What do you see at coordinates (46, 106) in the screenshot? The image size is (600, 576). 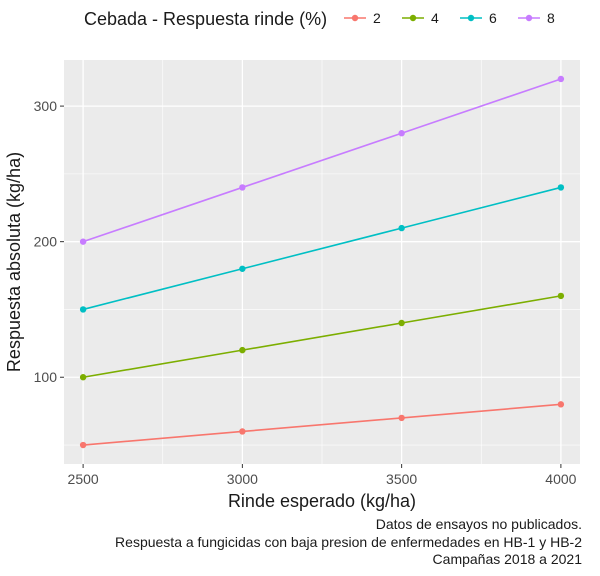 I see `y-tick-label: 300` at bounding box center [46, 106].